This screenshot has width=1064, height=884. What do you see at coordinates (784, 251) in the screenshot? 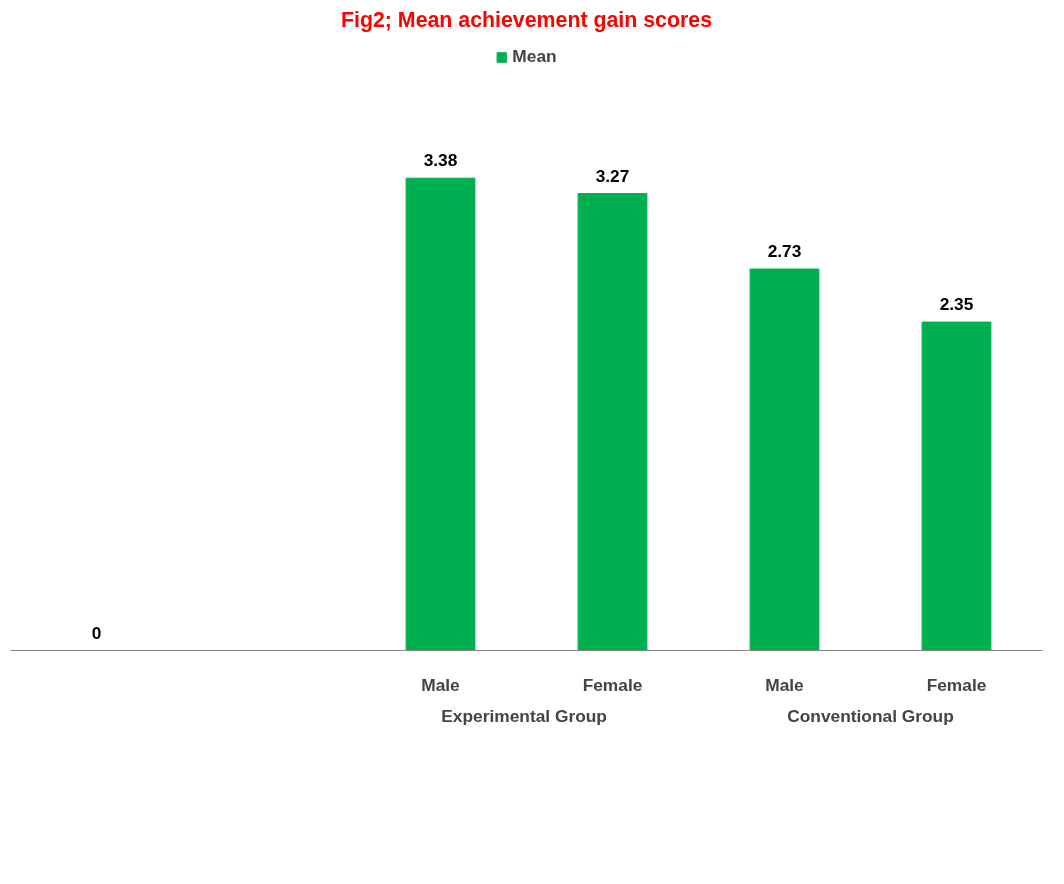
I see `data-label: 2.73` at bounding box center [784, 251].